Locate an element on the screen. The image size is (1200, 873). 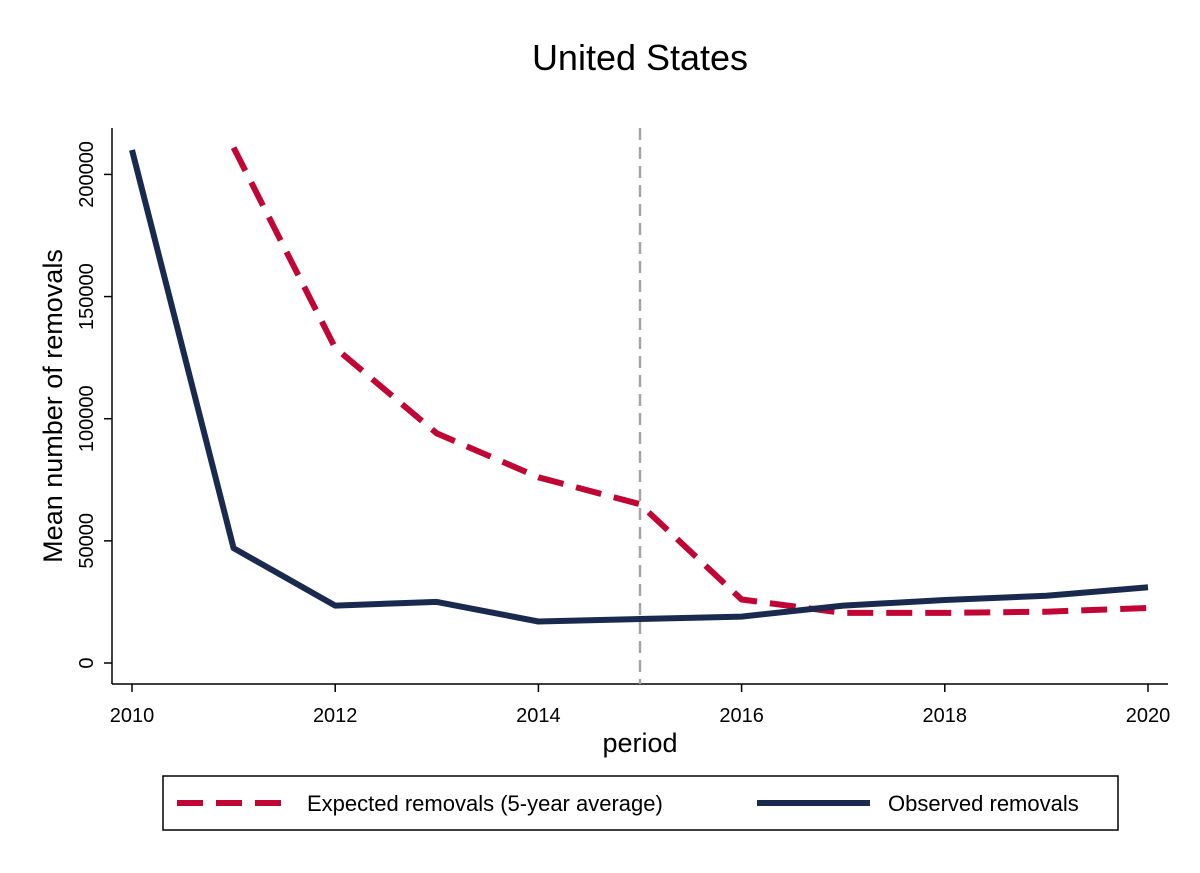
x-tick-label: 2018 is located at coordinates (945, 716).